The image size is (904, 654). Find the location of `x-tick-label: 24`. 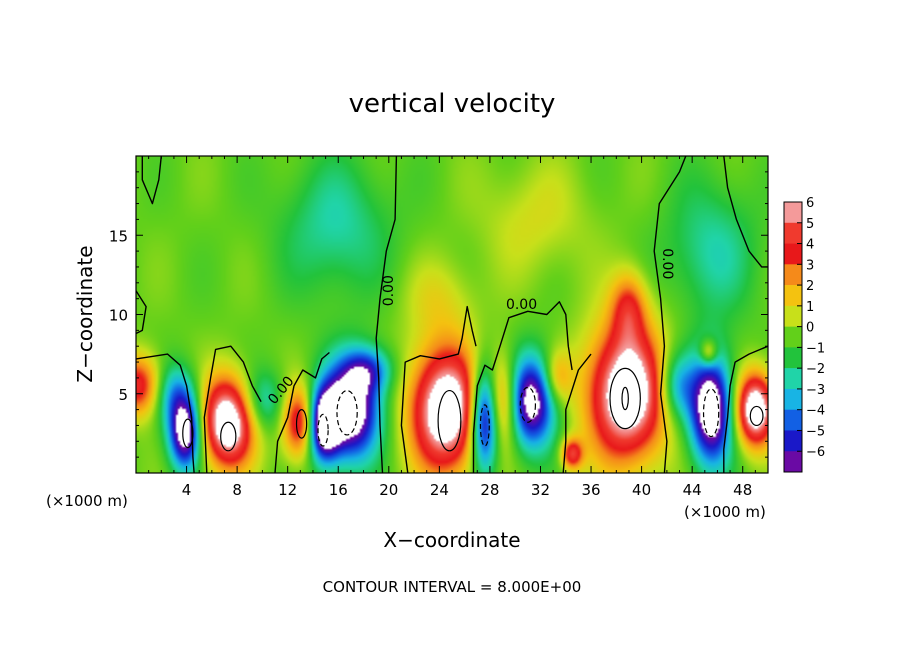

x-tick-label: 24 is located at coordinates (439, 490).